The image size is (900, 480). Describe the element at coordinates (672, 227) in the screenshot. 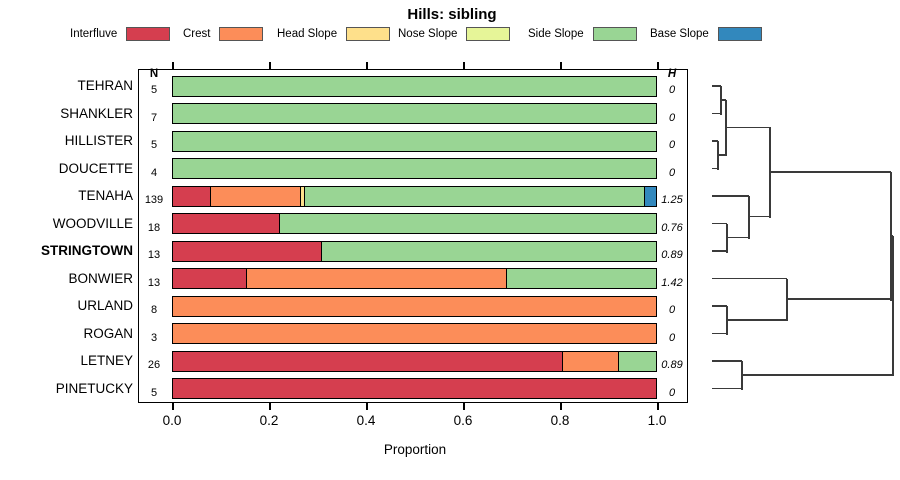

I see `h-value: 0.76` at that location.